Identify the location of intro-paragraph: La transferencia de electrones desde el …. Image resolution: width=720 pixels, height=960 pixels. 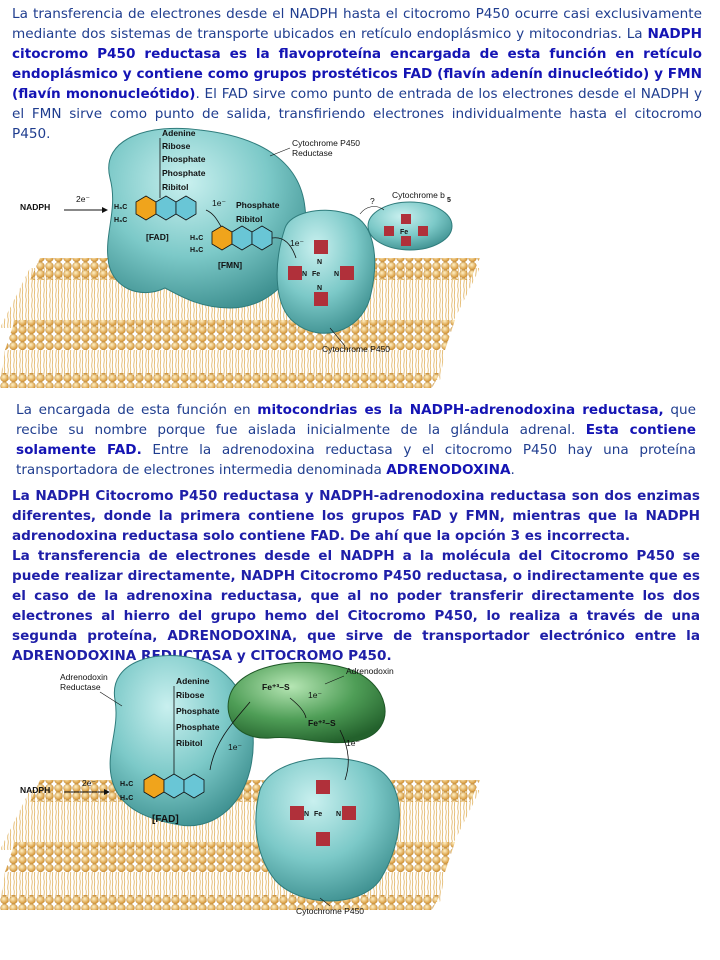
(357, 74).